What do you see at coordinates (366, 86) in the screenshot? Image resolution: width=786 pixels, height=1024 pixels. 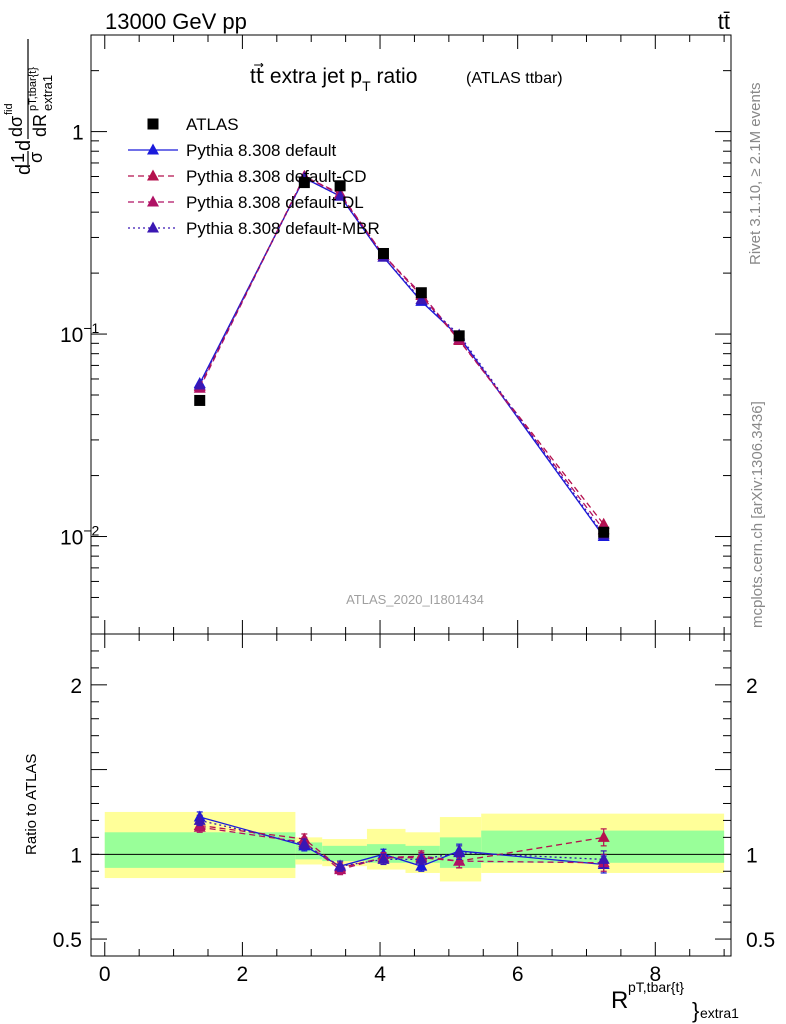 I see `title-sub: T` at bounding box center [366, 86].